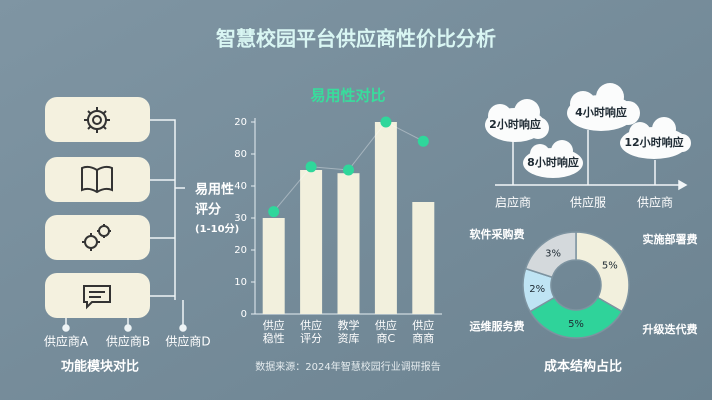 This screenshot has width=712, height=400. I want to click on category-label: 升级迭代费, so click(670, 329).